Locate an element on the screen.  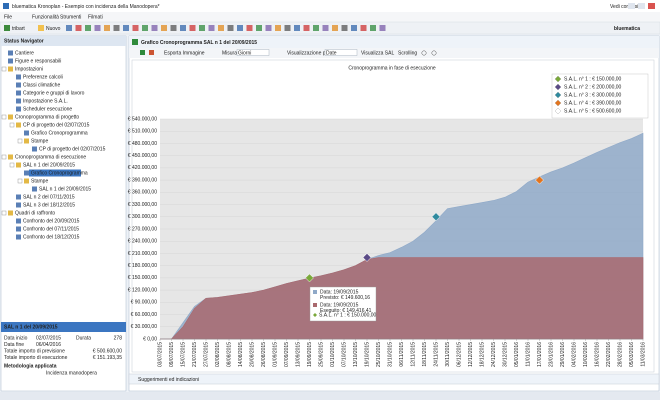
info-label: Durata is located at coordinates (83, 338).